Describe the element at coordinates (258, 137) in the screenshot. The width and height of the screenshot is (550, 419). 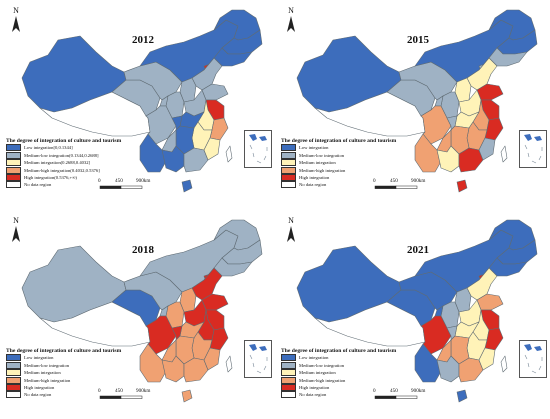
I see `inset-land-icon` at that location.